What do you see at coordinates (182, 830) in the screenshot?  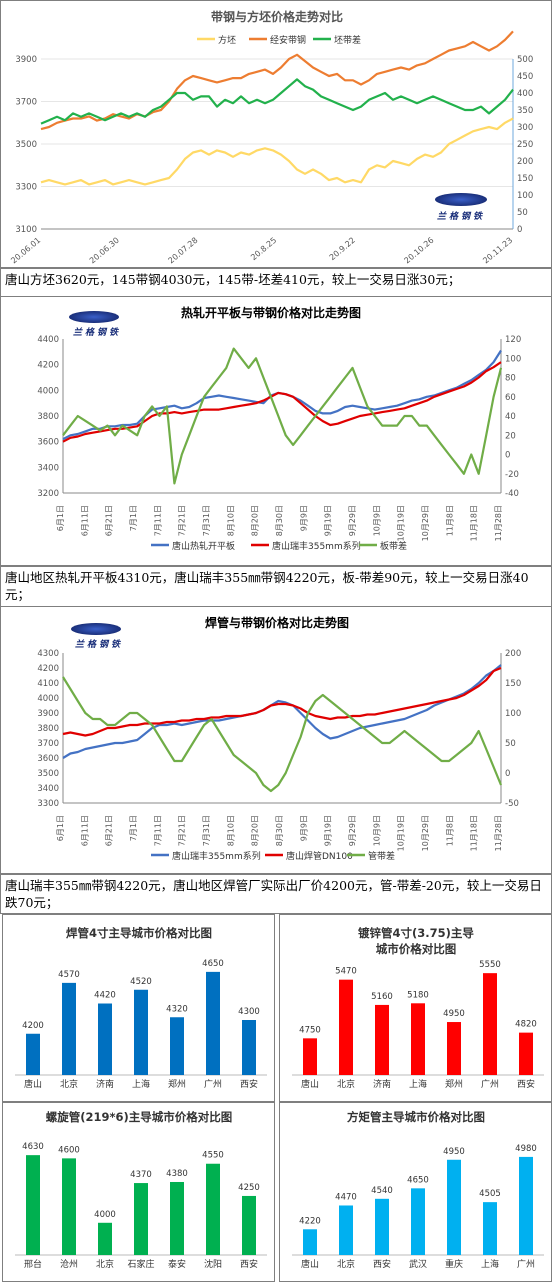 I see `x-tick-label: 7月21日` at bounding box center [182, 830].